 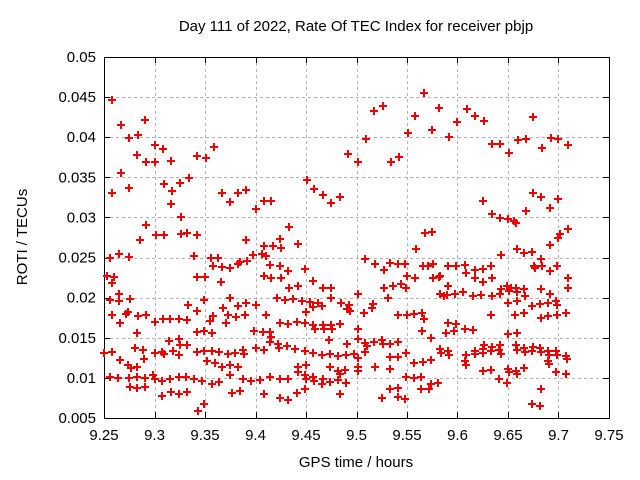 What do you see at coordinates (406, 435) in the screenshot?
I see `x-tick-label: 9.55` at bounding box center [406, 435].